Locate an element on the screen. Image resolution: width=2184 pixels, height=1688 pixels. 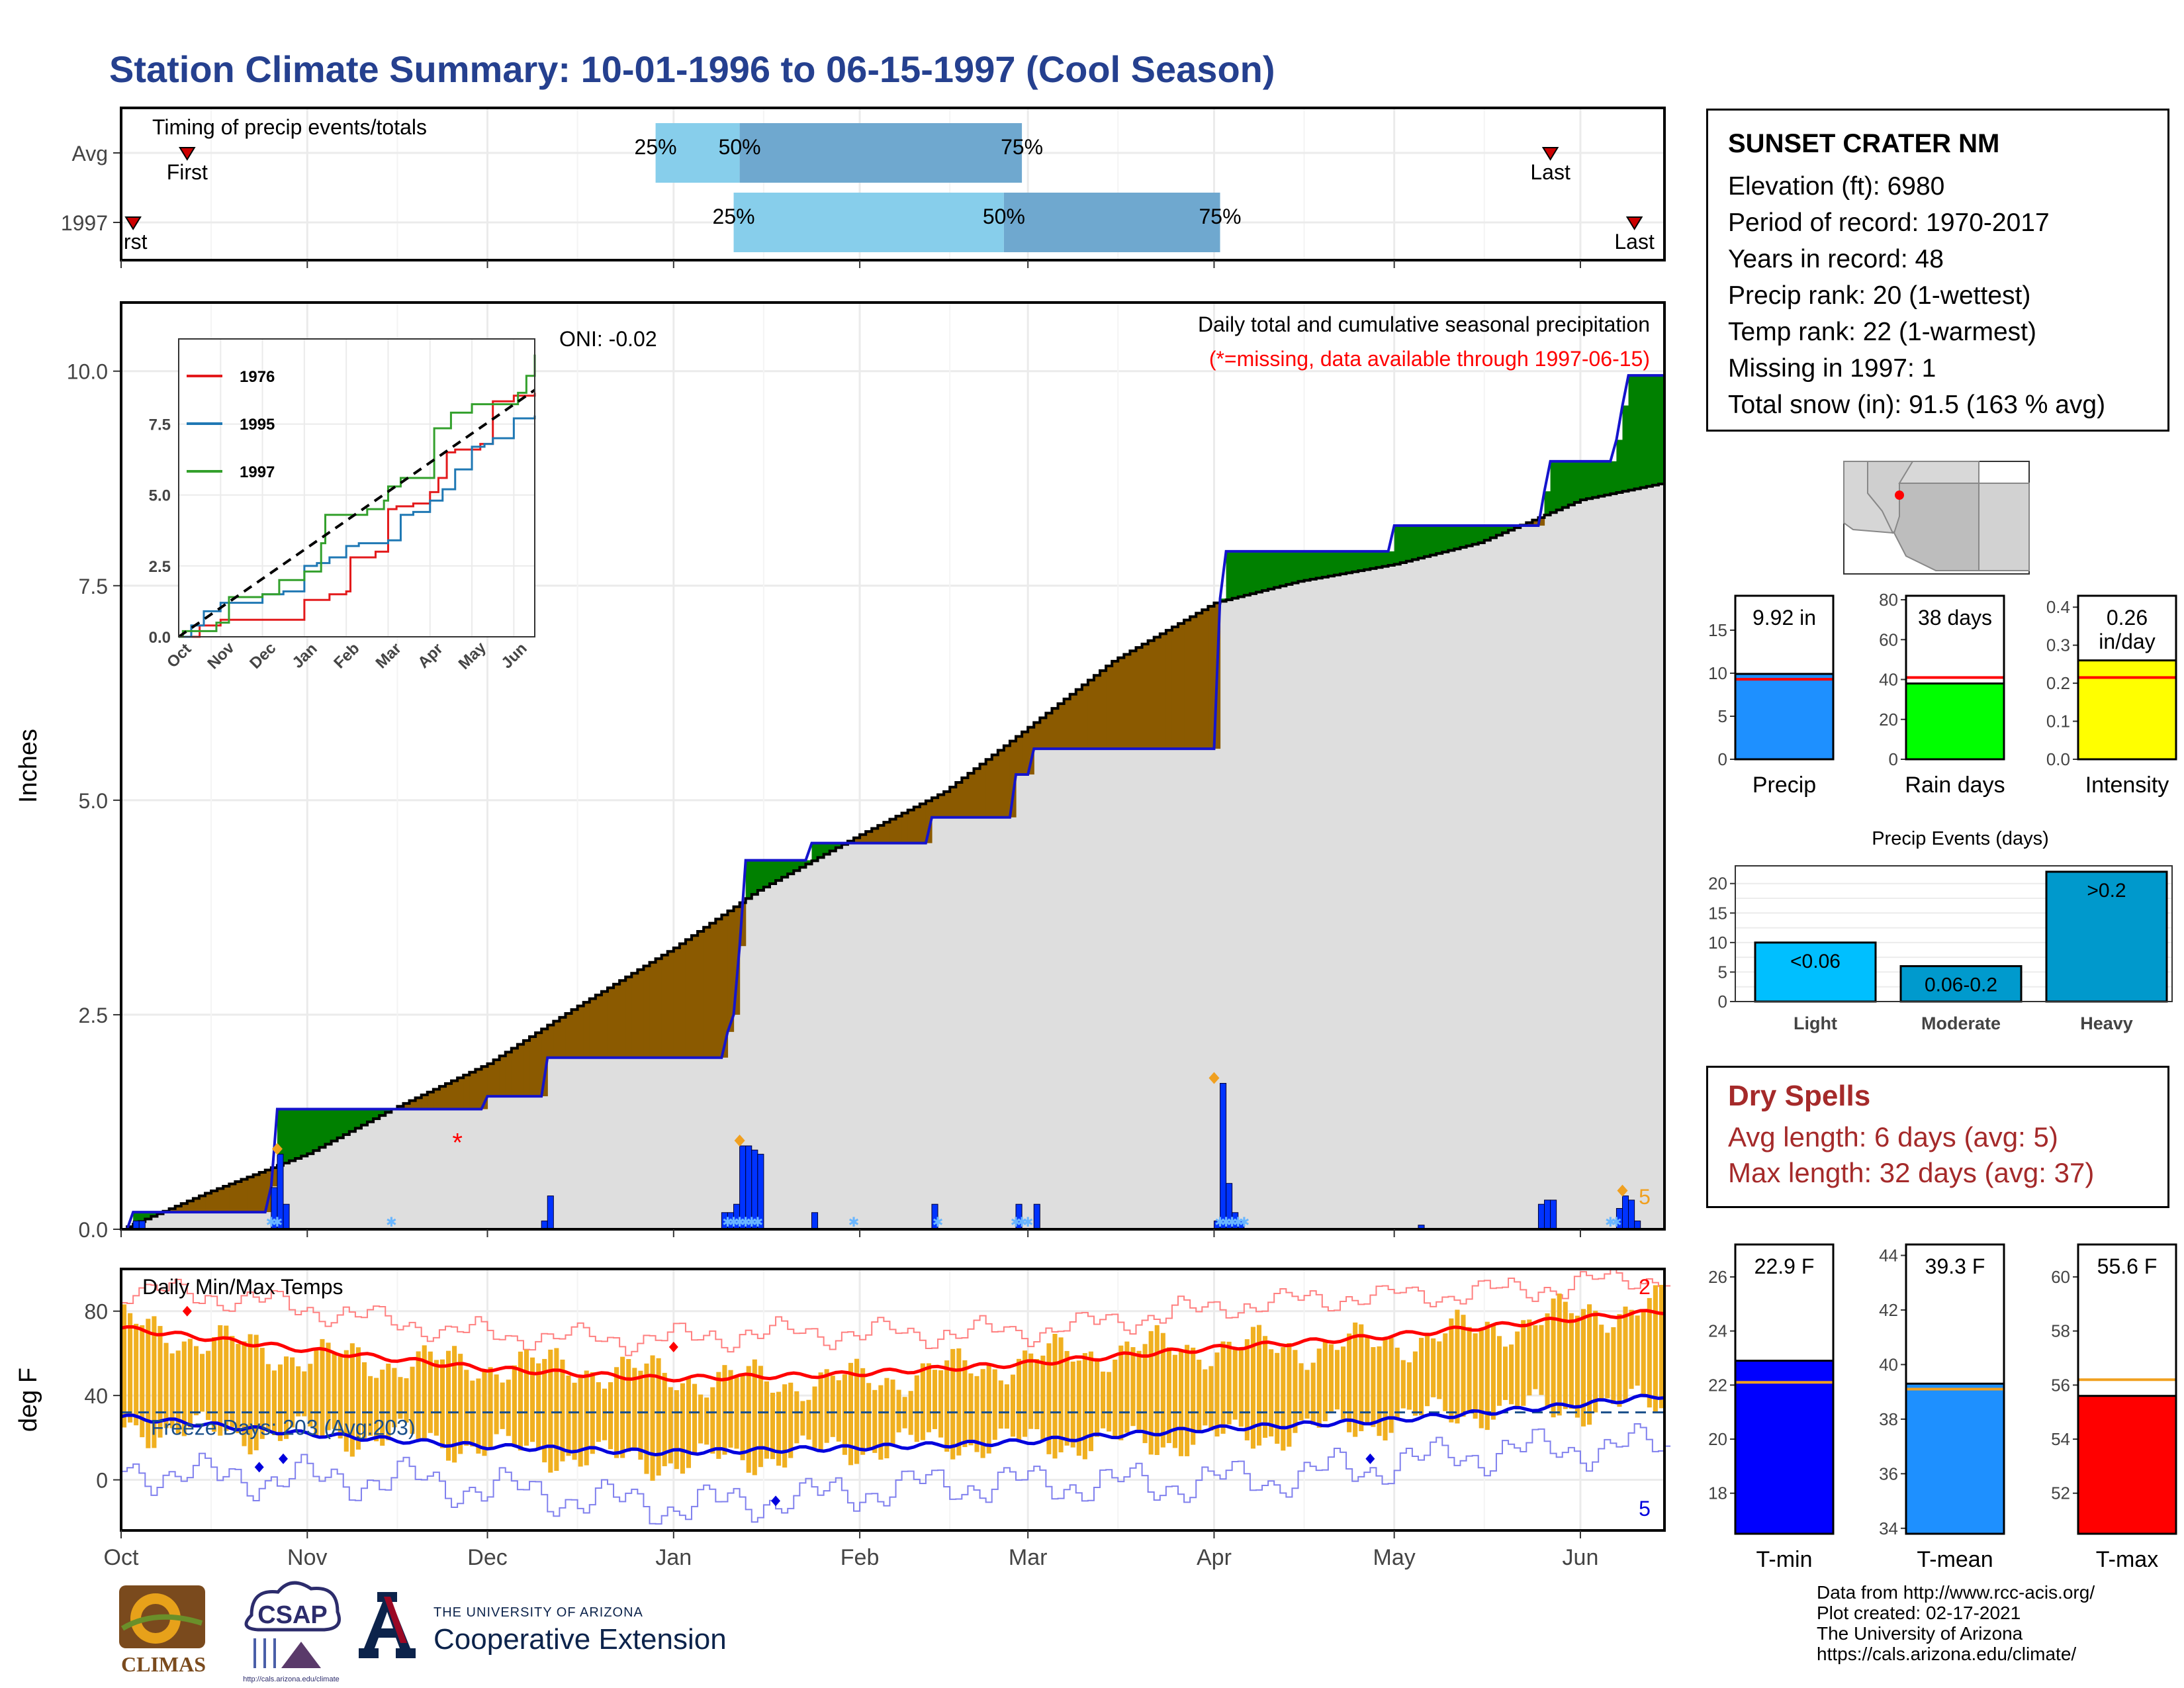
temp-summary-2-ytick-label: 56 is located at coordinates (2060, 1385).